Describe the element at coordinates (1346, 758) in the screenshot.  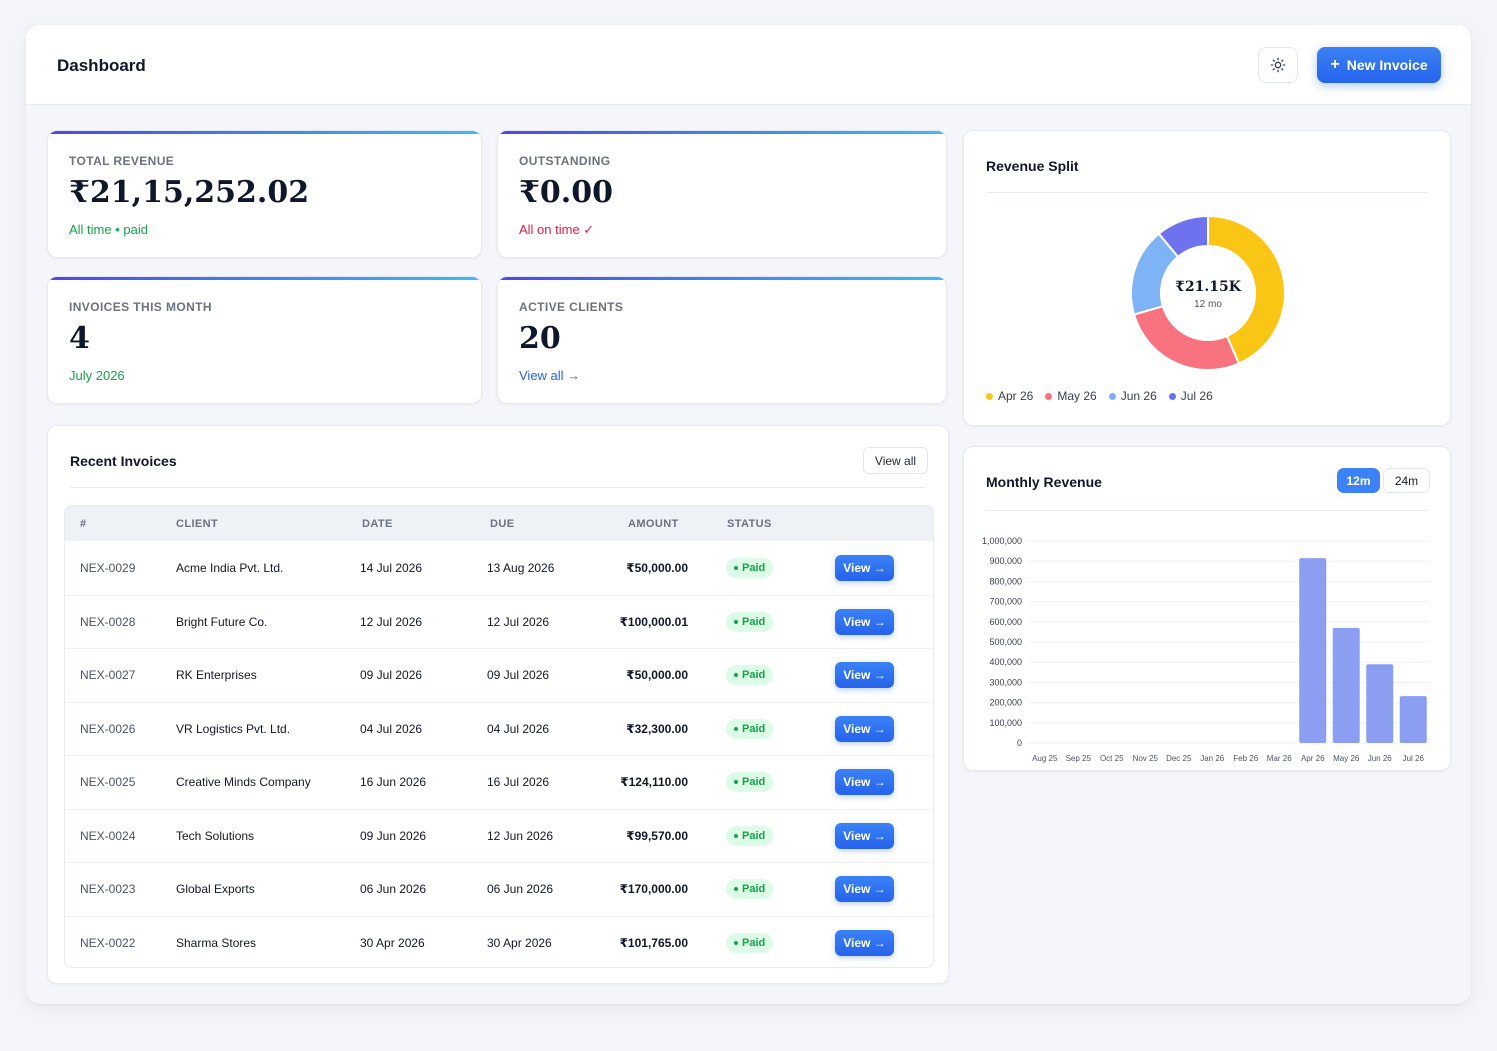
I see `x-tick-label: May 26` at that location.